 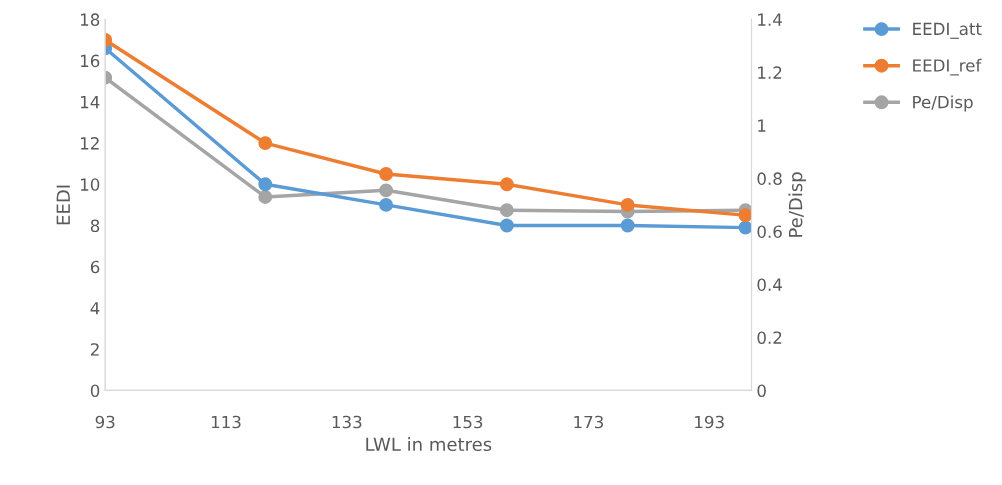 What do you see at coordinates (347, 422) in the screenshot?
I see `x-tick-label: 133` at bounding box center [347, 422].